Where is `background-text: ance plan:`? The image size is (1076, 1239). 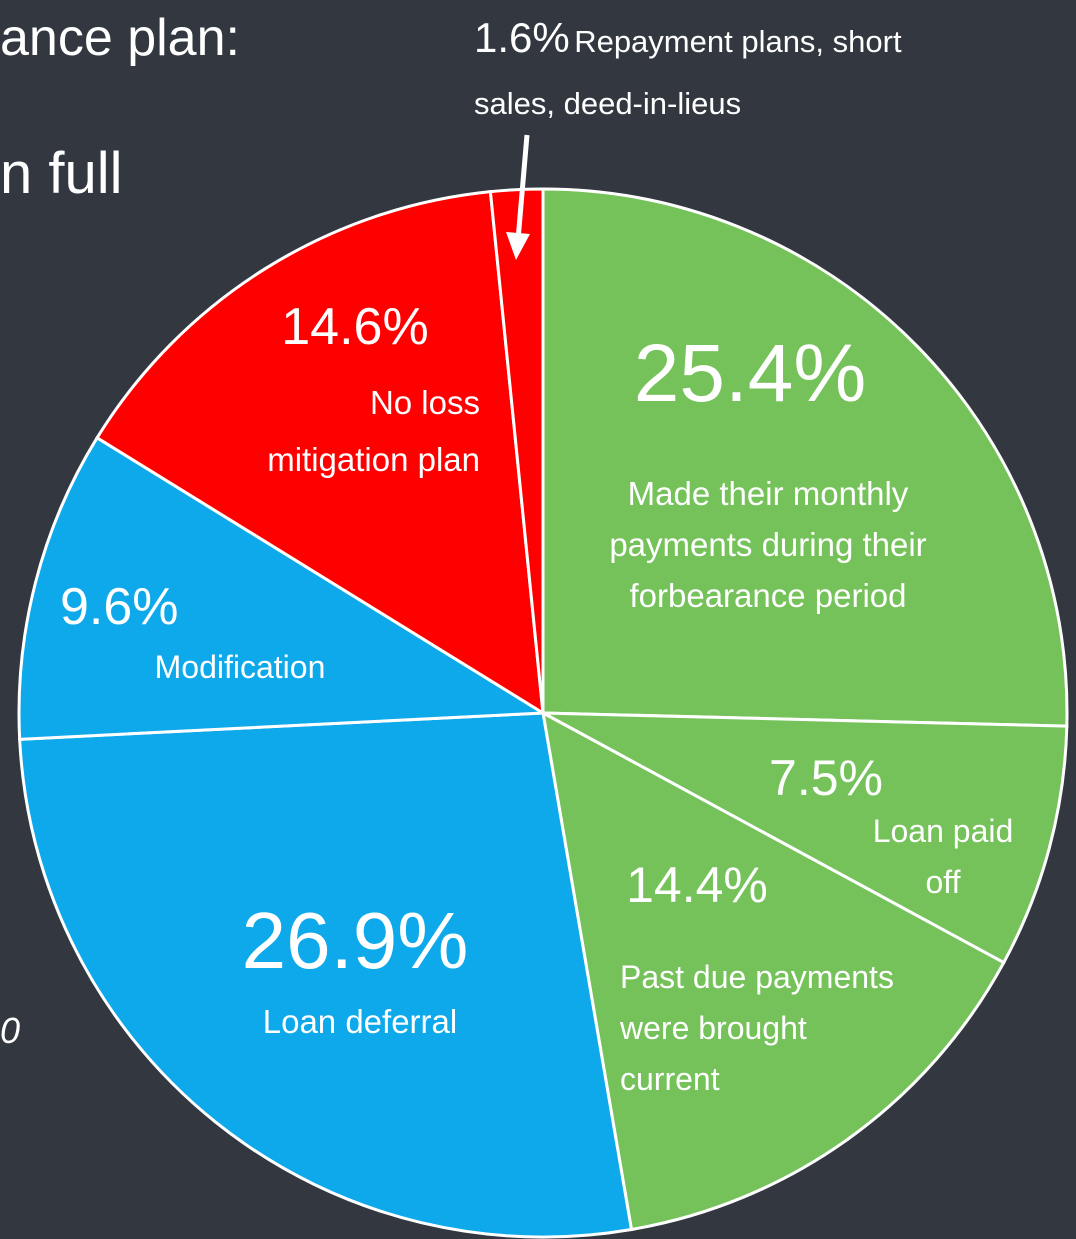
background-text: ance plan: is located at coordinates (120, 38).